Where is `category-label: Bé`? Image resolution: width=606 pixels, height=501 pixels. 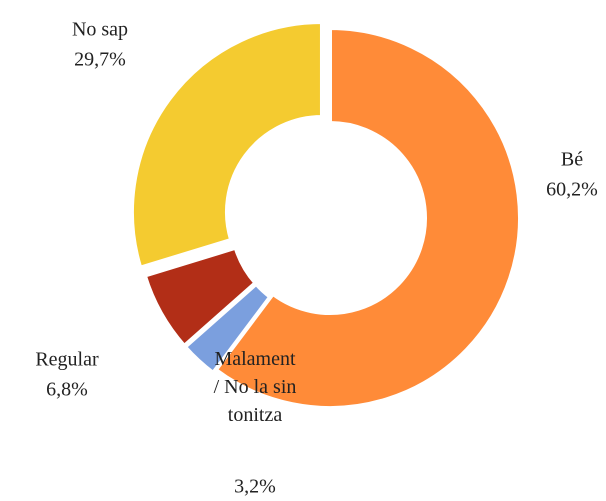
category-label: Bé is located at coordinates (572, 160).